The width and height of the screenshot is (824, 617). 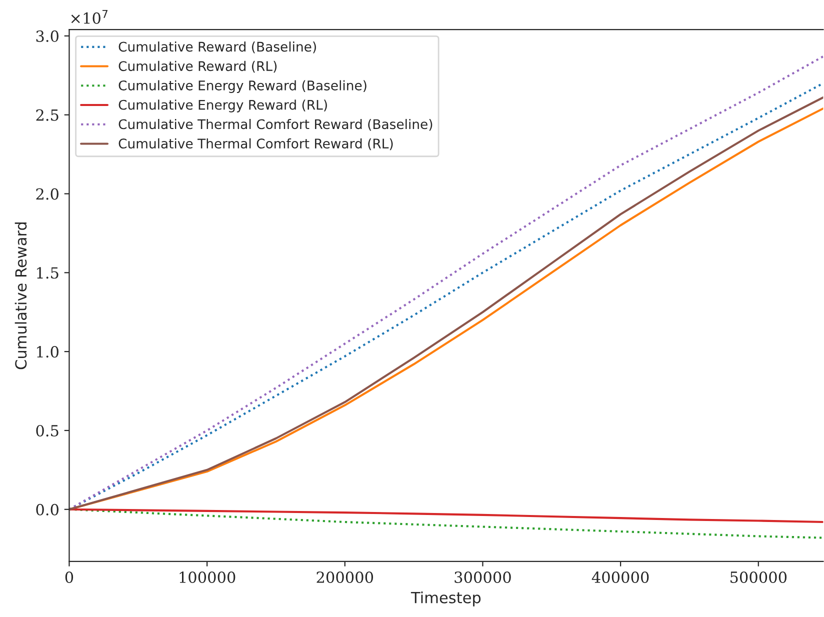 What do you see at coordinates (345, 577) in the screenshot?
I see `x-tick-label: 200000` at bounding box center [345, 577].